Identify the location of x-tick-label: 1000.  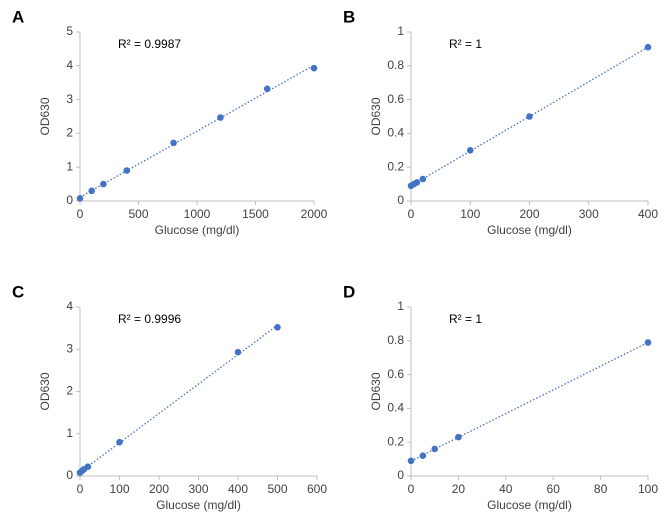
(197, 214).